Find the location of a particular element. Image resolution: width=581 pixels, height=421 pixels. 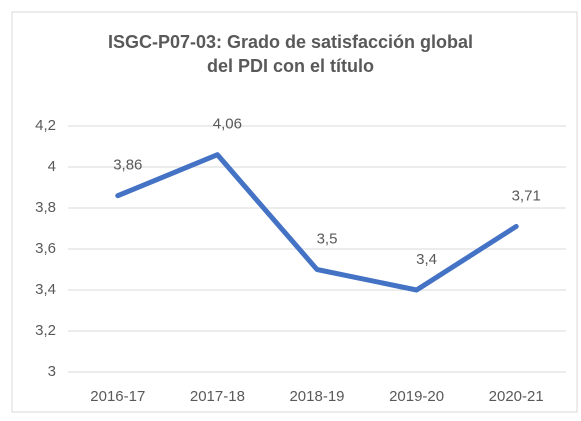

data-label: 3,71 is located at coordinates (526, 195).